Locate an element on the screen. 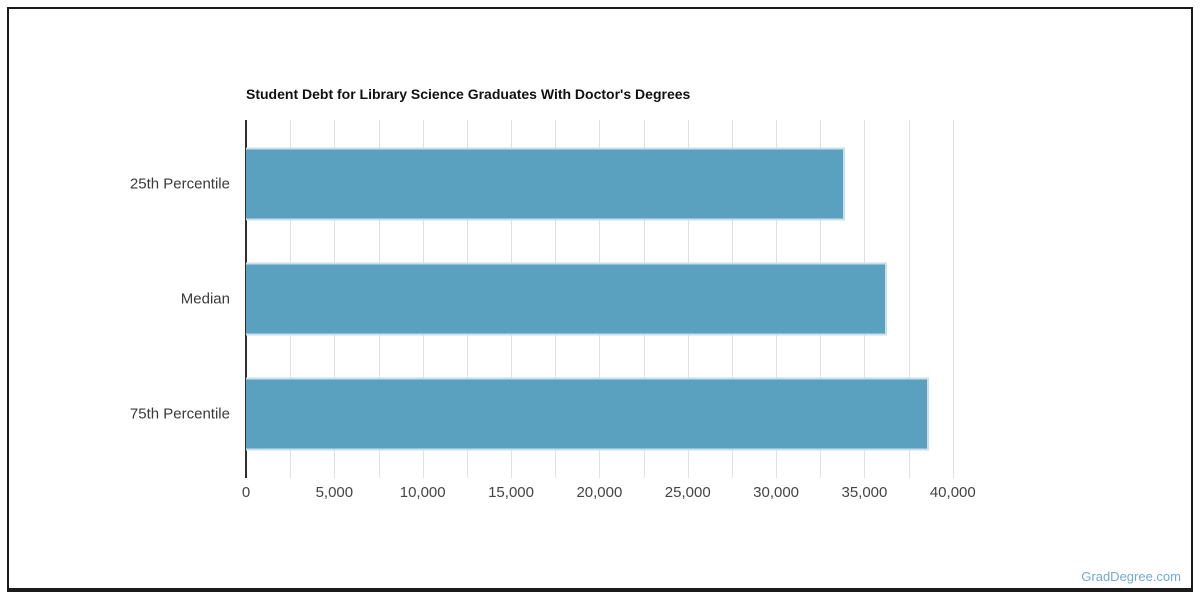 This screenshot has height=600, width=1200. category-label: Median is located at coordinates (205, 298).